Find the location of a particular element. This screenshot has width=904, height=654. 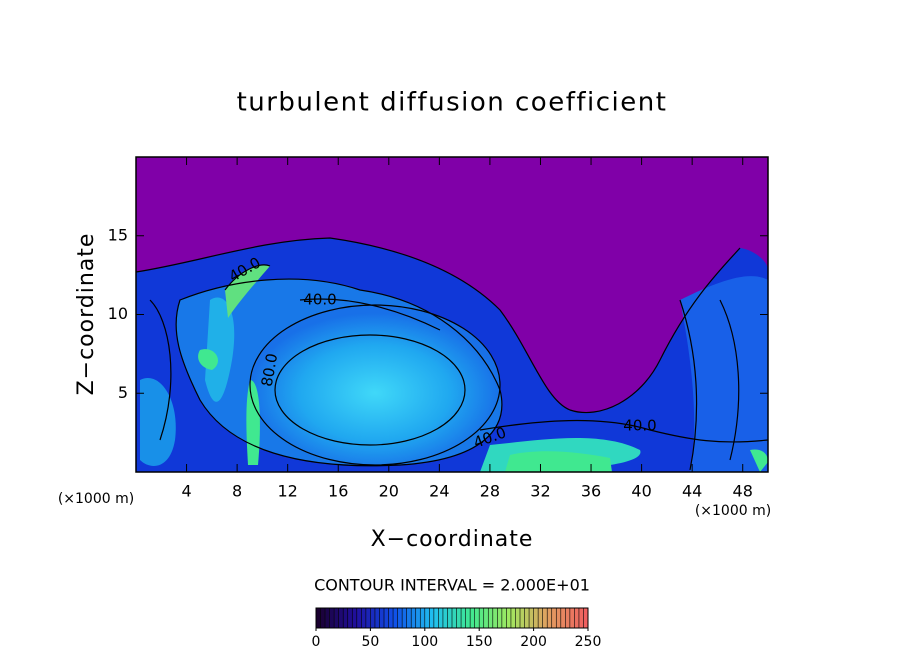

colorbar-frame is located at coordinates (452, 618).